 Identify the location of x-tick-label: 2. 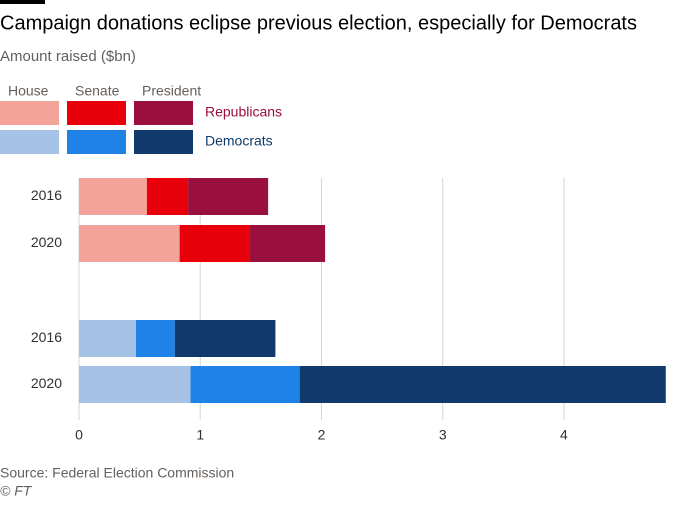
(322, 435).